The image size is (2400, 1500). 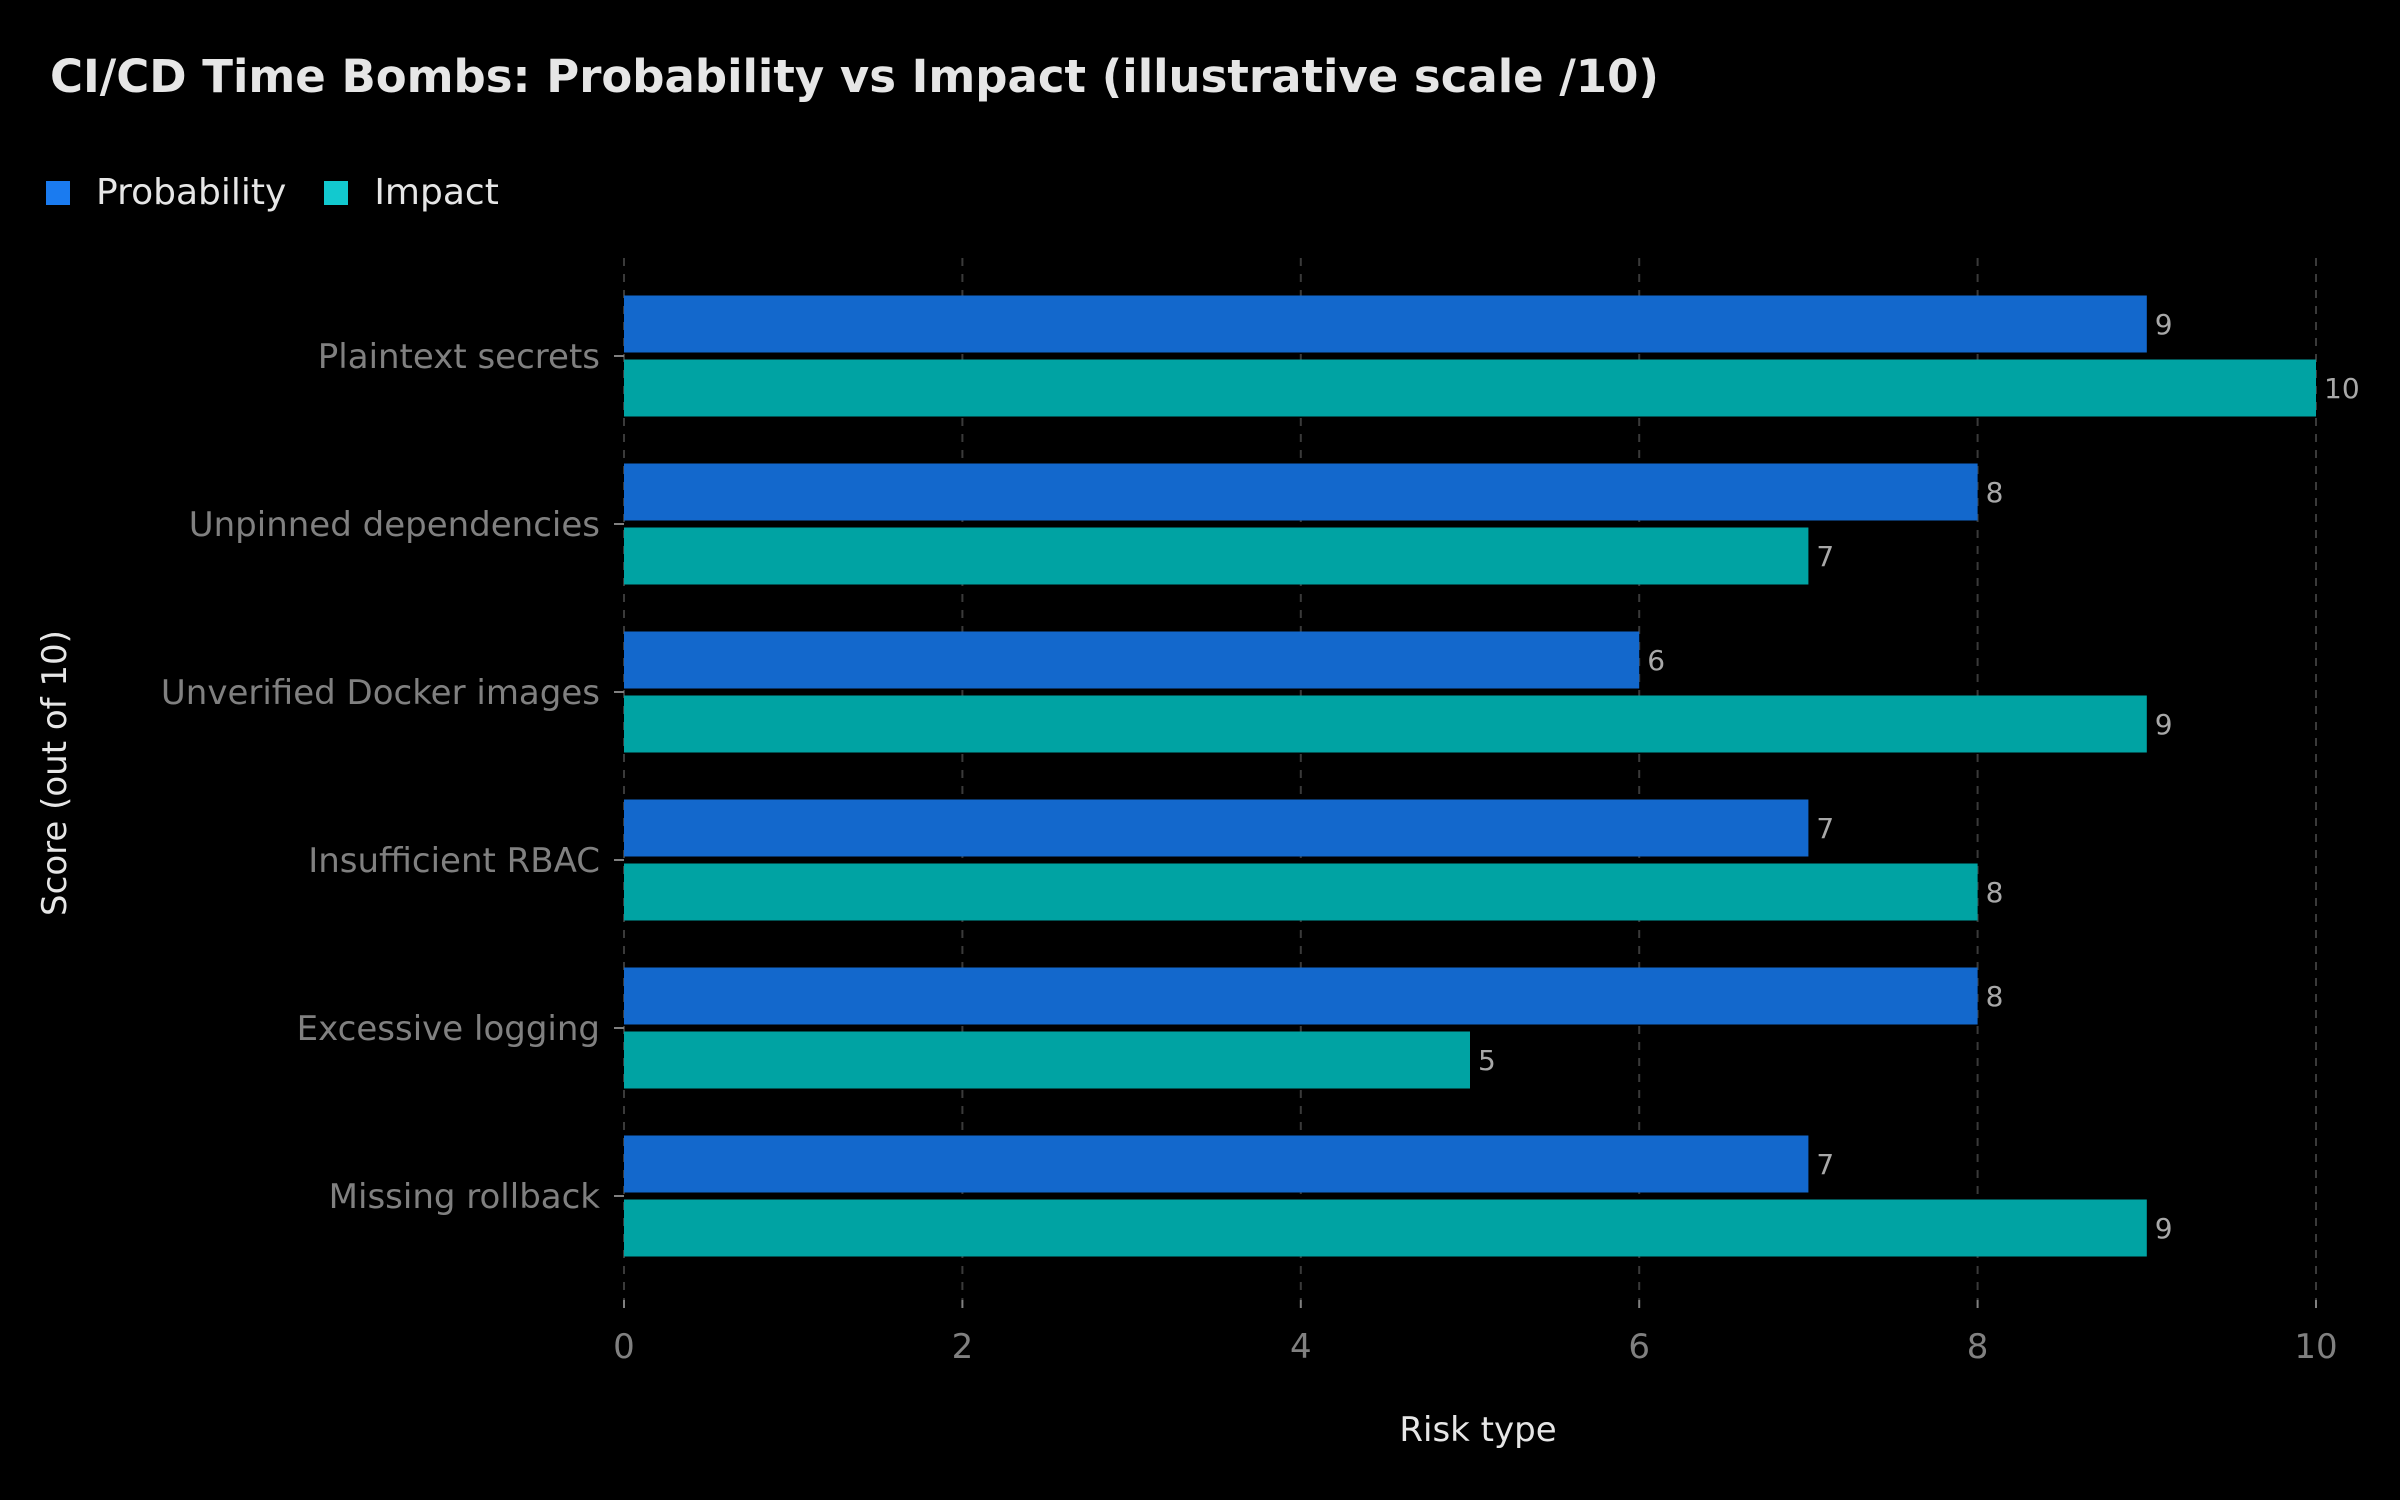 What do you see at coordinates (1487, 1060) in the screenshot?
I see `data-label: 5` at bounding box center [1487, 1060].